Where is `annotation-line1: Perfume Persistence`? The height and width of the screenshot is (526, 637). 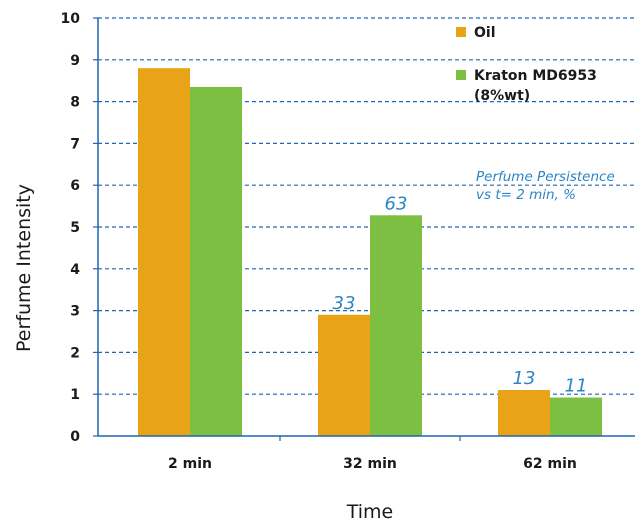 annotation-line1: Perfume Persistence is located at coordinates (545, 177).